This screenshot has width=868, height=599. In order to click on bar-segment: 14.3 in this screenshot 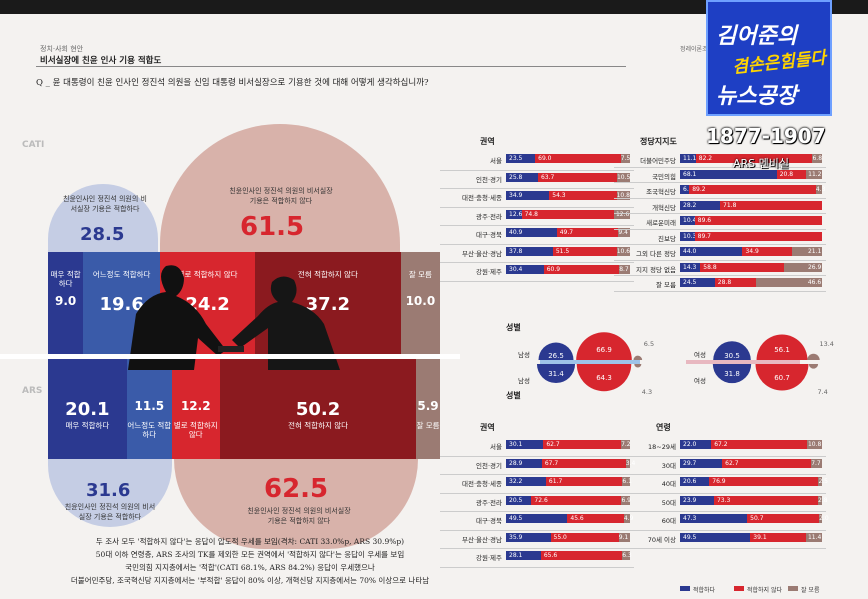, I will do `click(690, 267)`.